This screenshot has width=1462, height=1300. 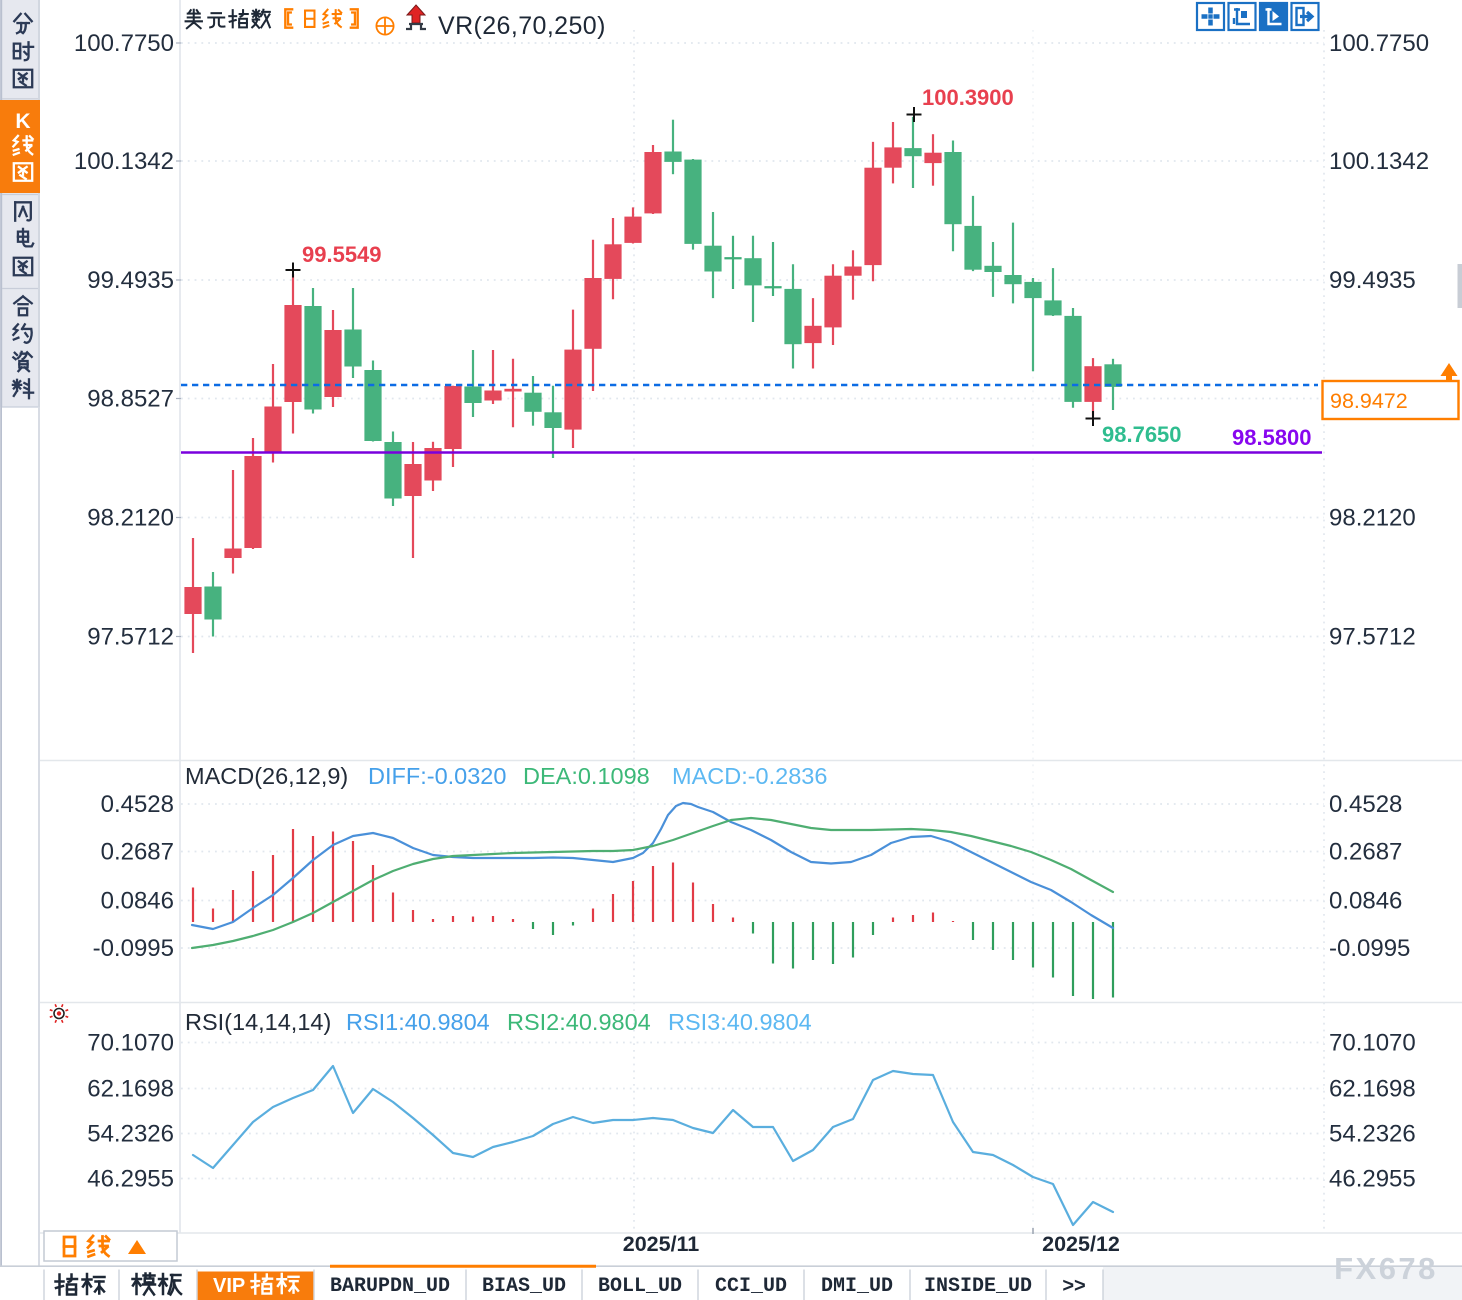 What do you see at coordinates (740, 1022) in the screenshot?
I see `svg-text: RSI3:40.9804` at bounding box center [740, 1022].